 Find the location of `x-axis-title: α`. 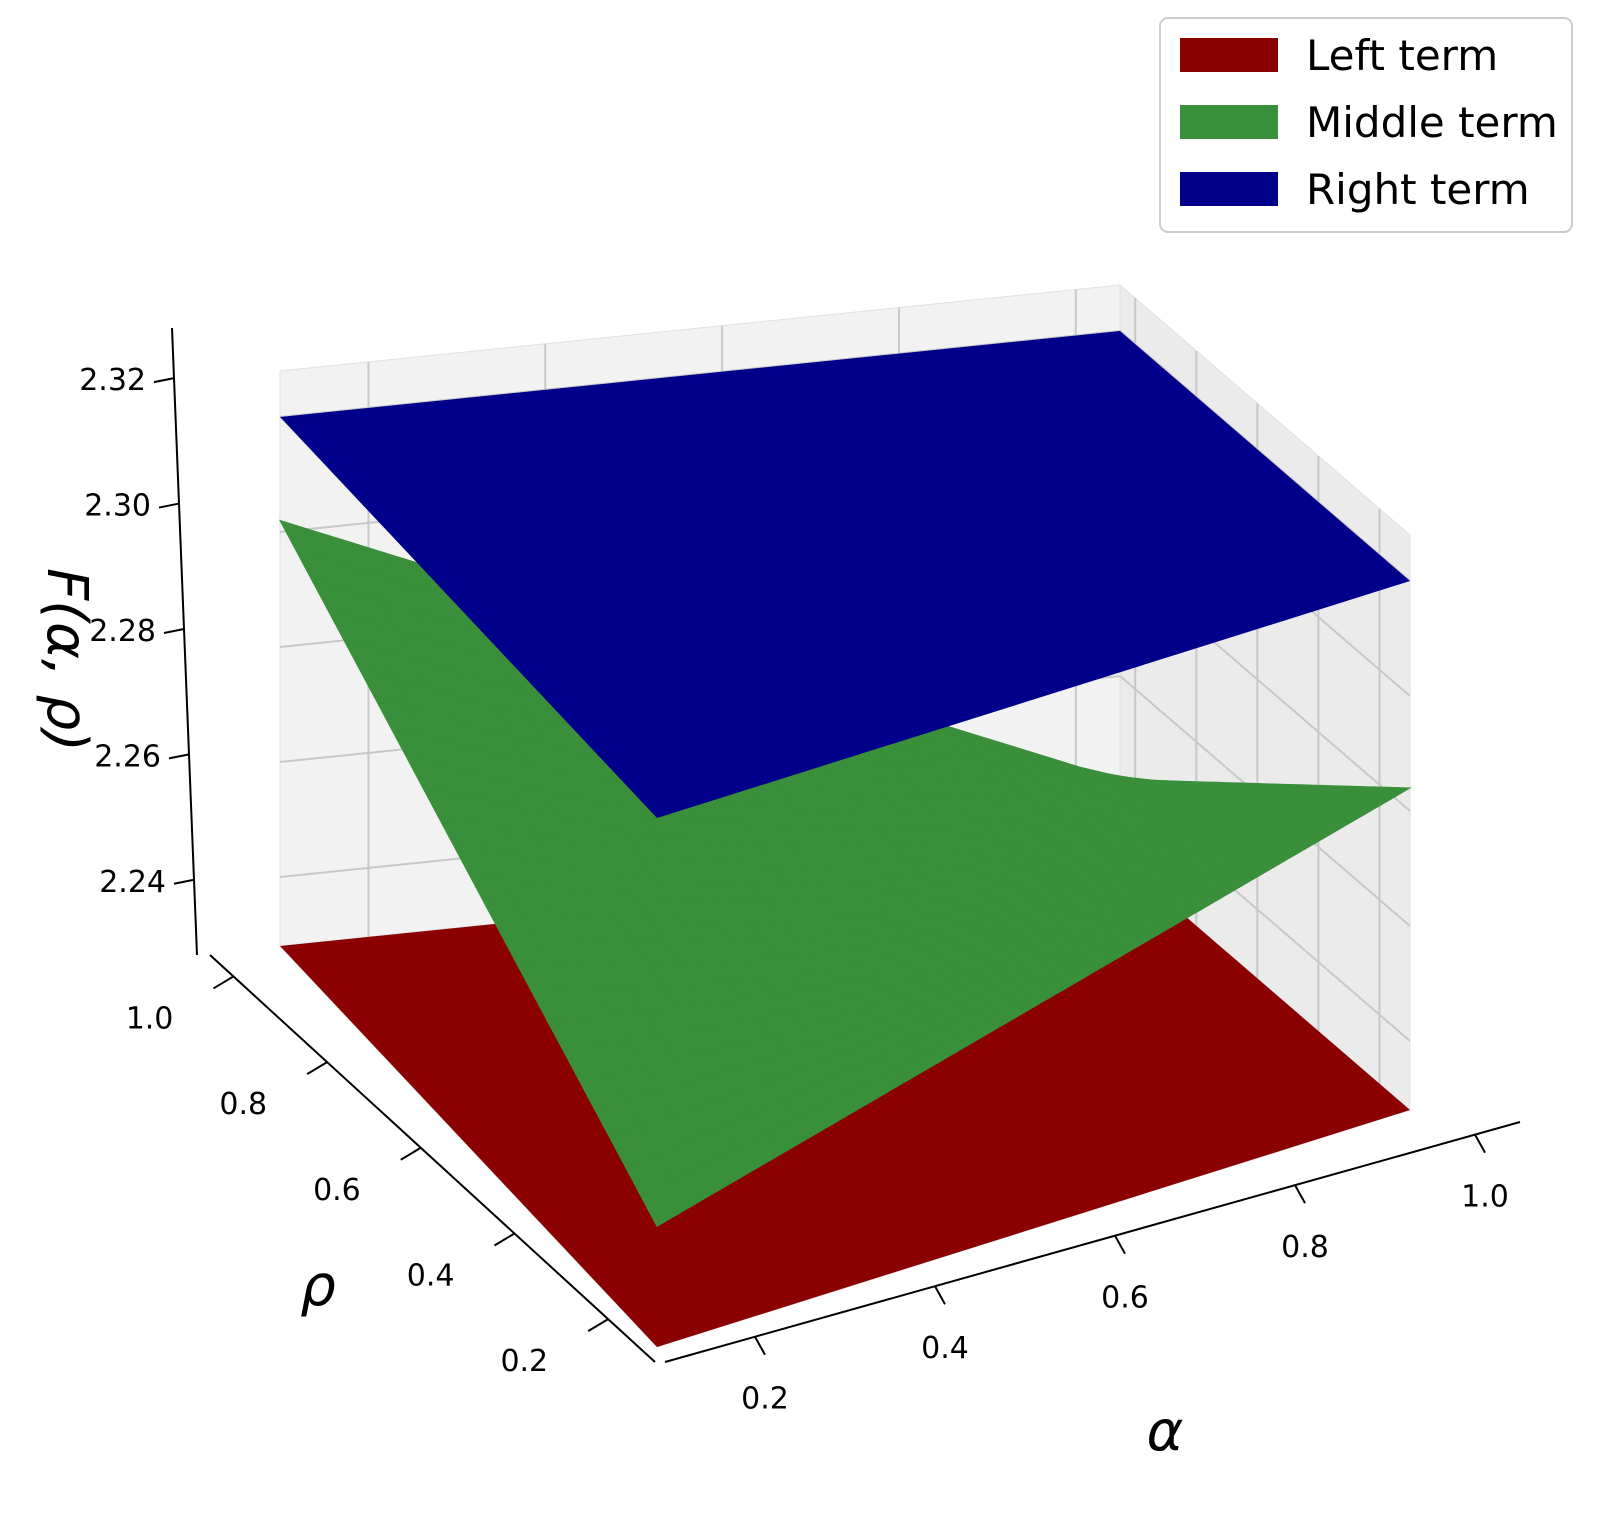

x-axis-title: α is located at coordinates (1165, 1431).